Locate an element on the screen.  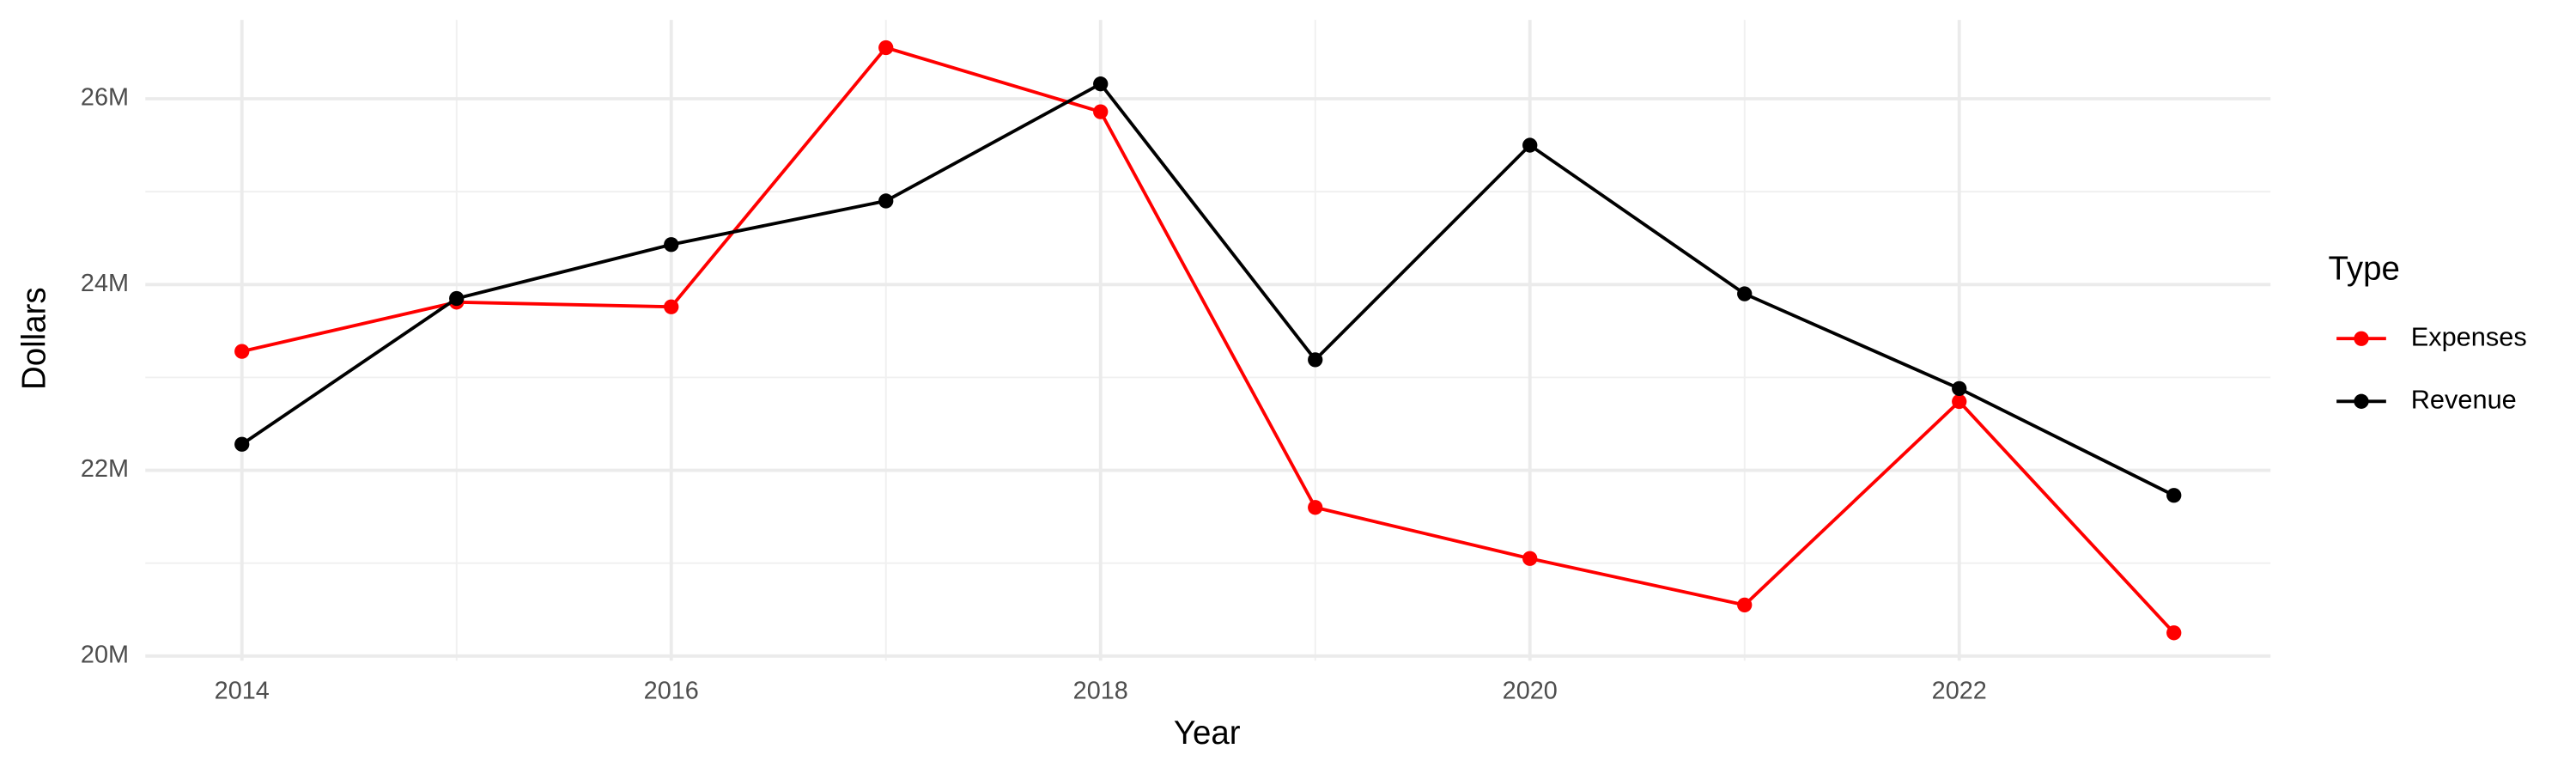
legend-title: Type is located at coordinates (2364, 269).